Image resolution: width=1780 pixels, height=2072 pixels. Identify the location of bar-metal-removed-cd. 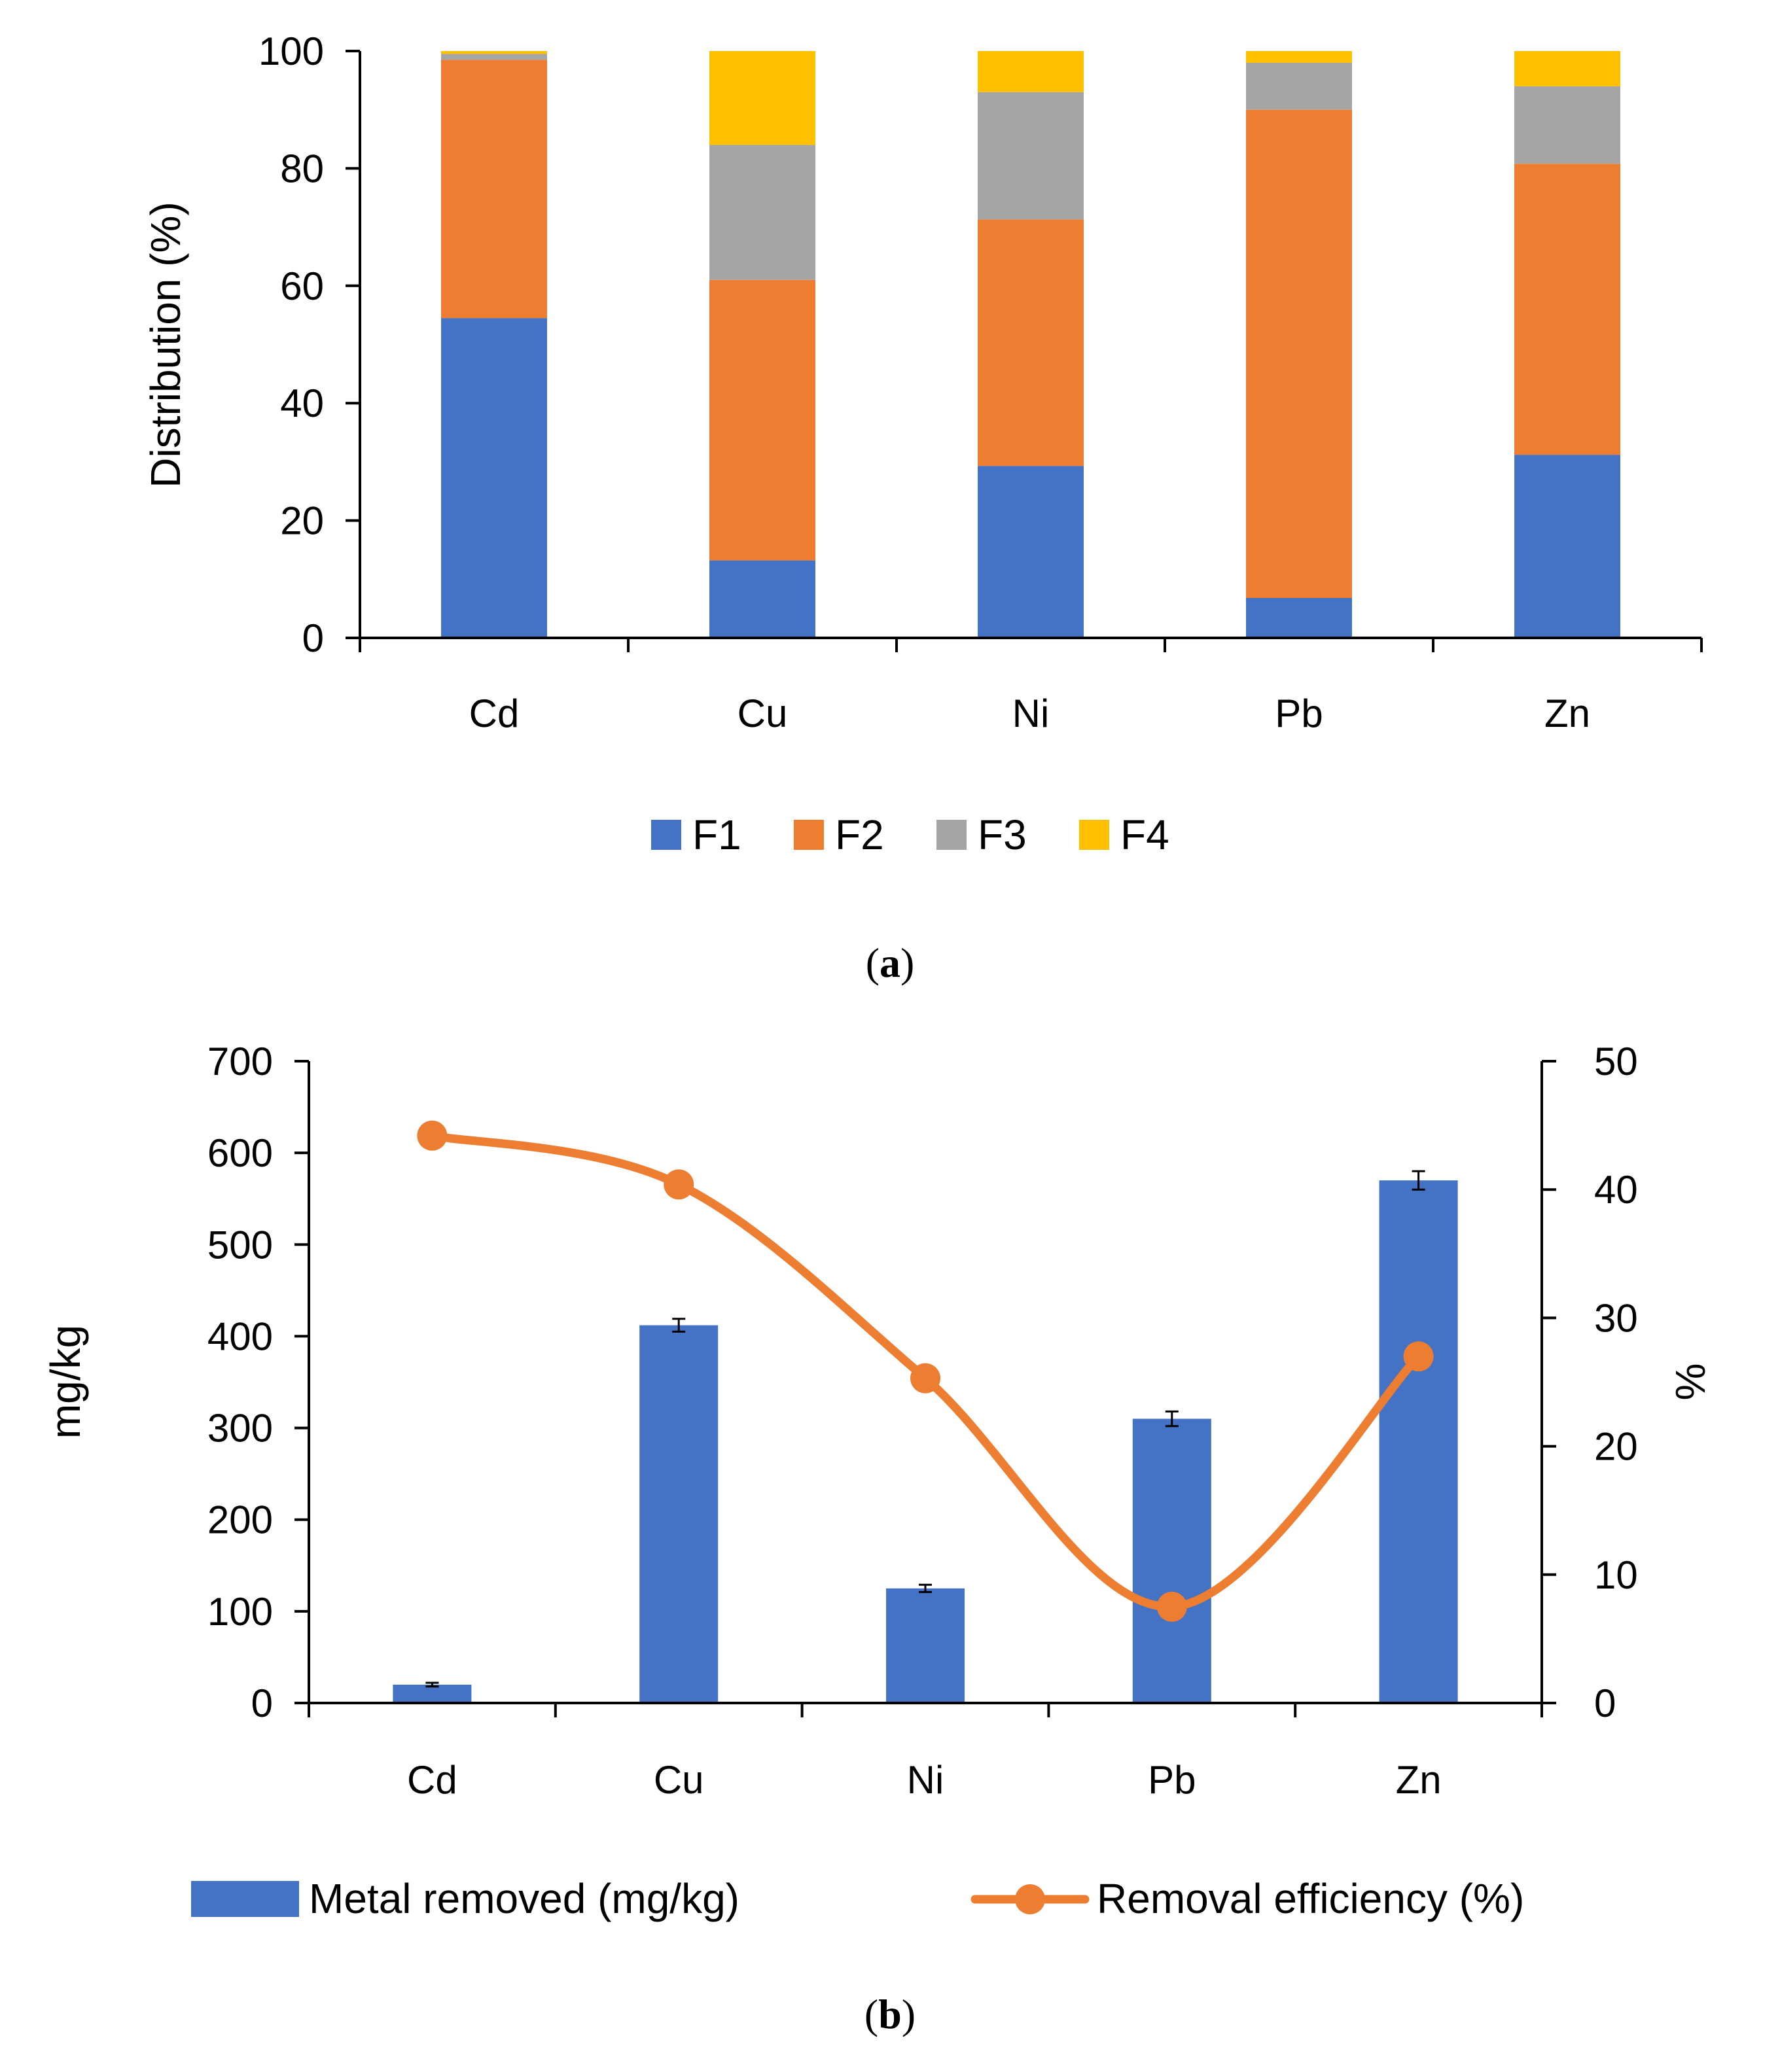
(432, 1693).